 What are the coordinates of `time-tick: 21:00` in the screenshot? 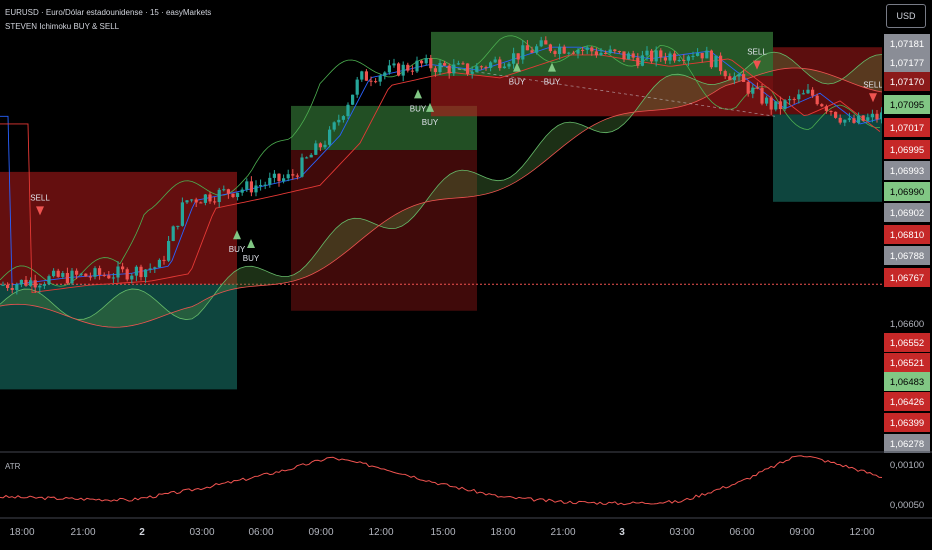 It's located at (82, 532).